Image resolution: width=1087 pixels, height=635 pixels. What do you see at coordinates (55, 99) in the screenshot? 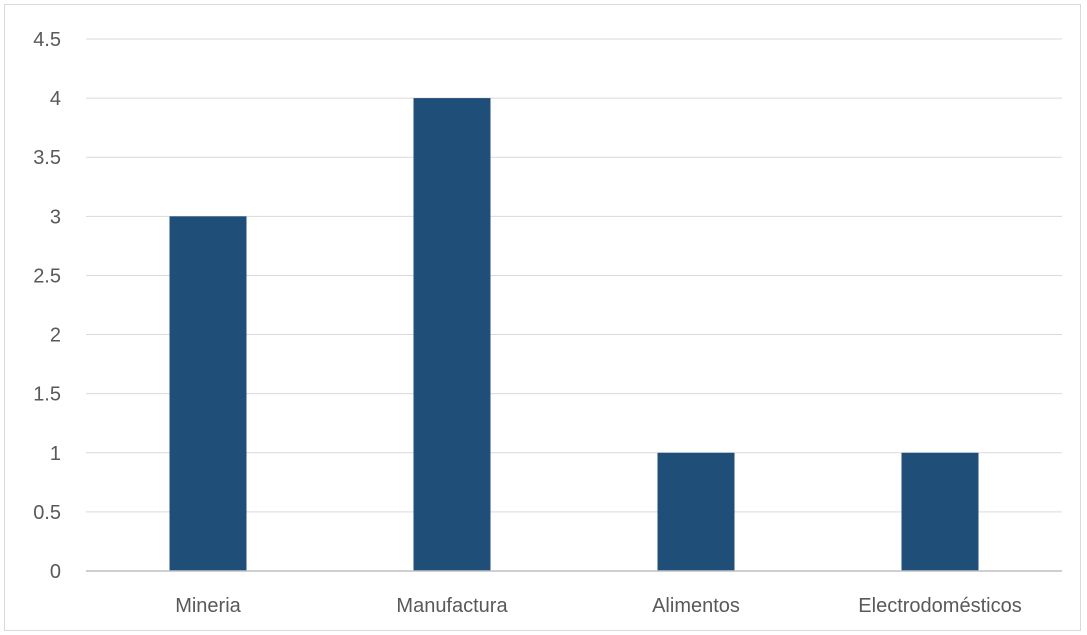
I see `y-tick-label: 4` at bounding box center [55, 99].